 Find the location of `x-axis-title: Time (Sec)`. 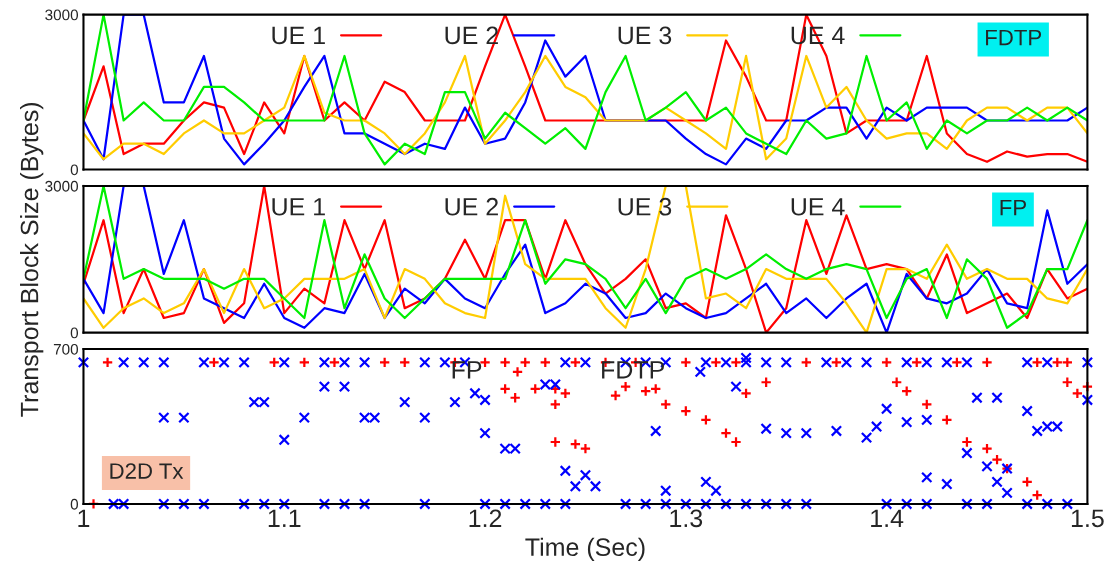

x-axis-title: Time (Sec) is located at coordinates (585, 549).